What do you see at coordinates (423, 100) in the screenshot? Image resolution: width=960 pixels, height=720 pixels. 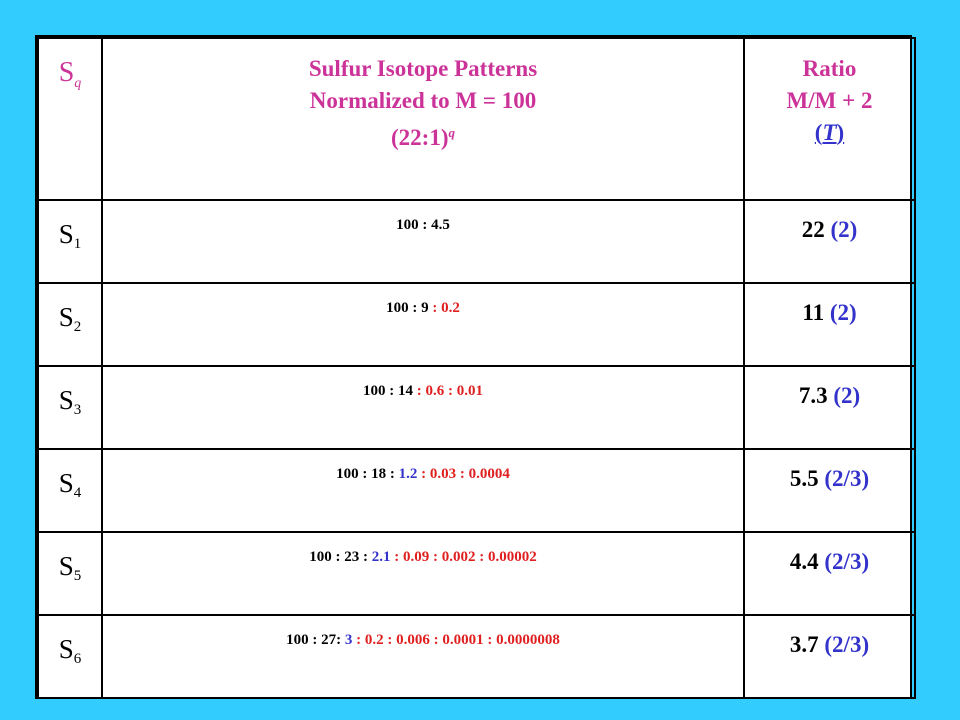 I see `header-patterns-line2: Normalized to M = 100` at bounding box center [423, 100].